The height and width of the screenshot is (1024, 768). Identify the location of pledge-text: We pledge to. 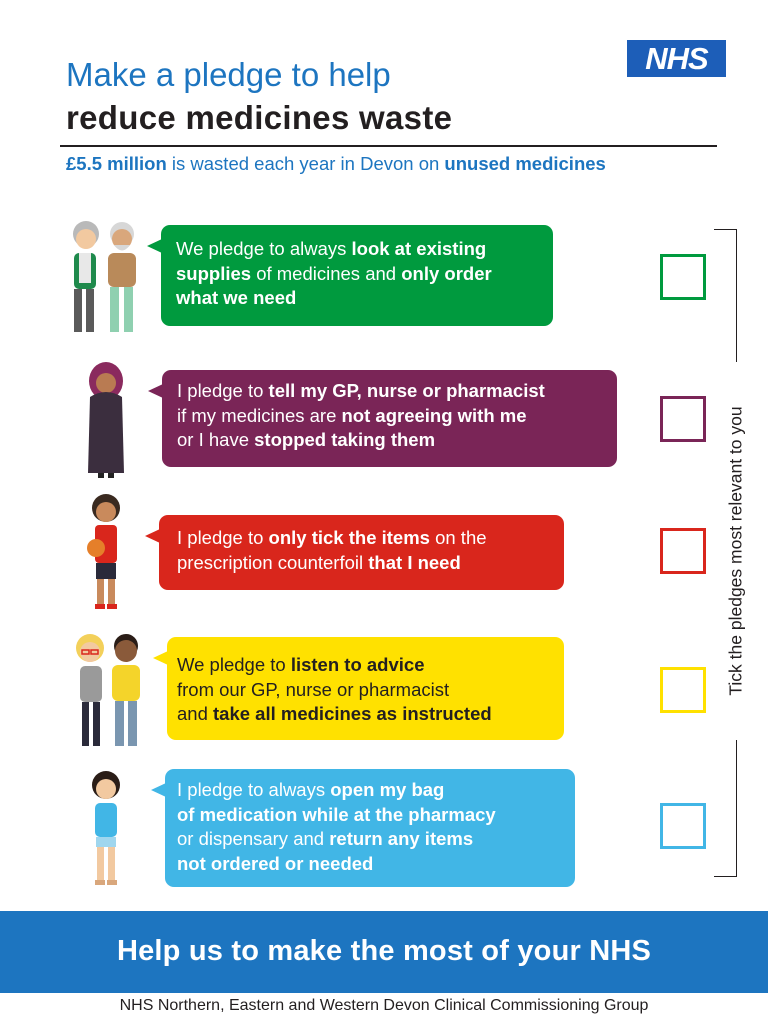
(234, 664).